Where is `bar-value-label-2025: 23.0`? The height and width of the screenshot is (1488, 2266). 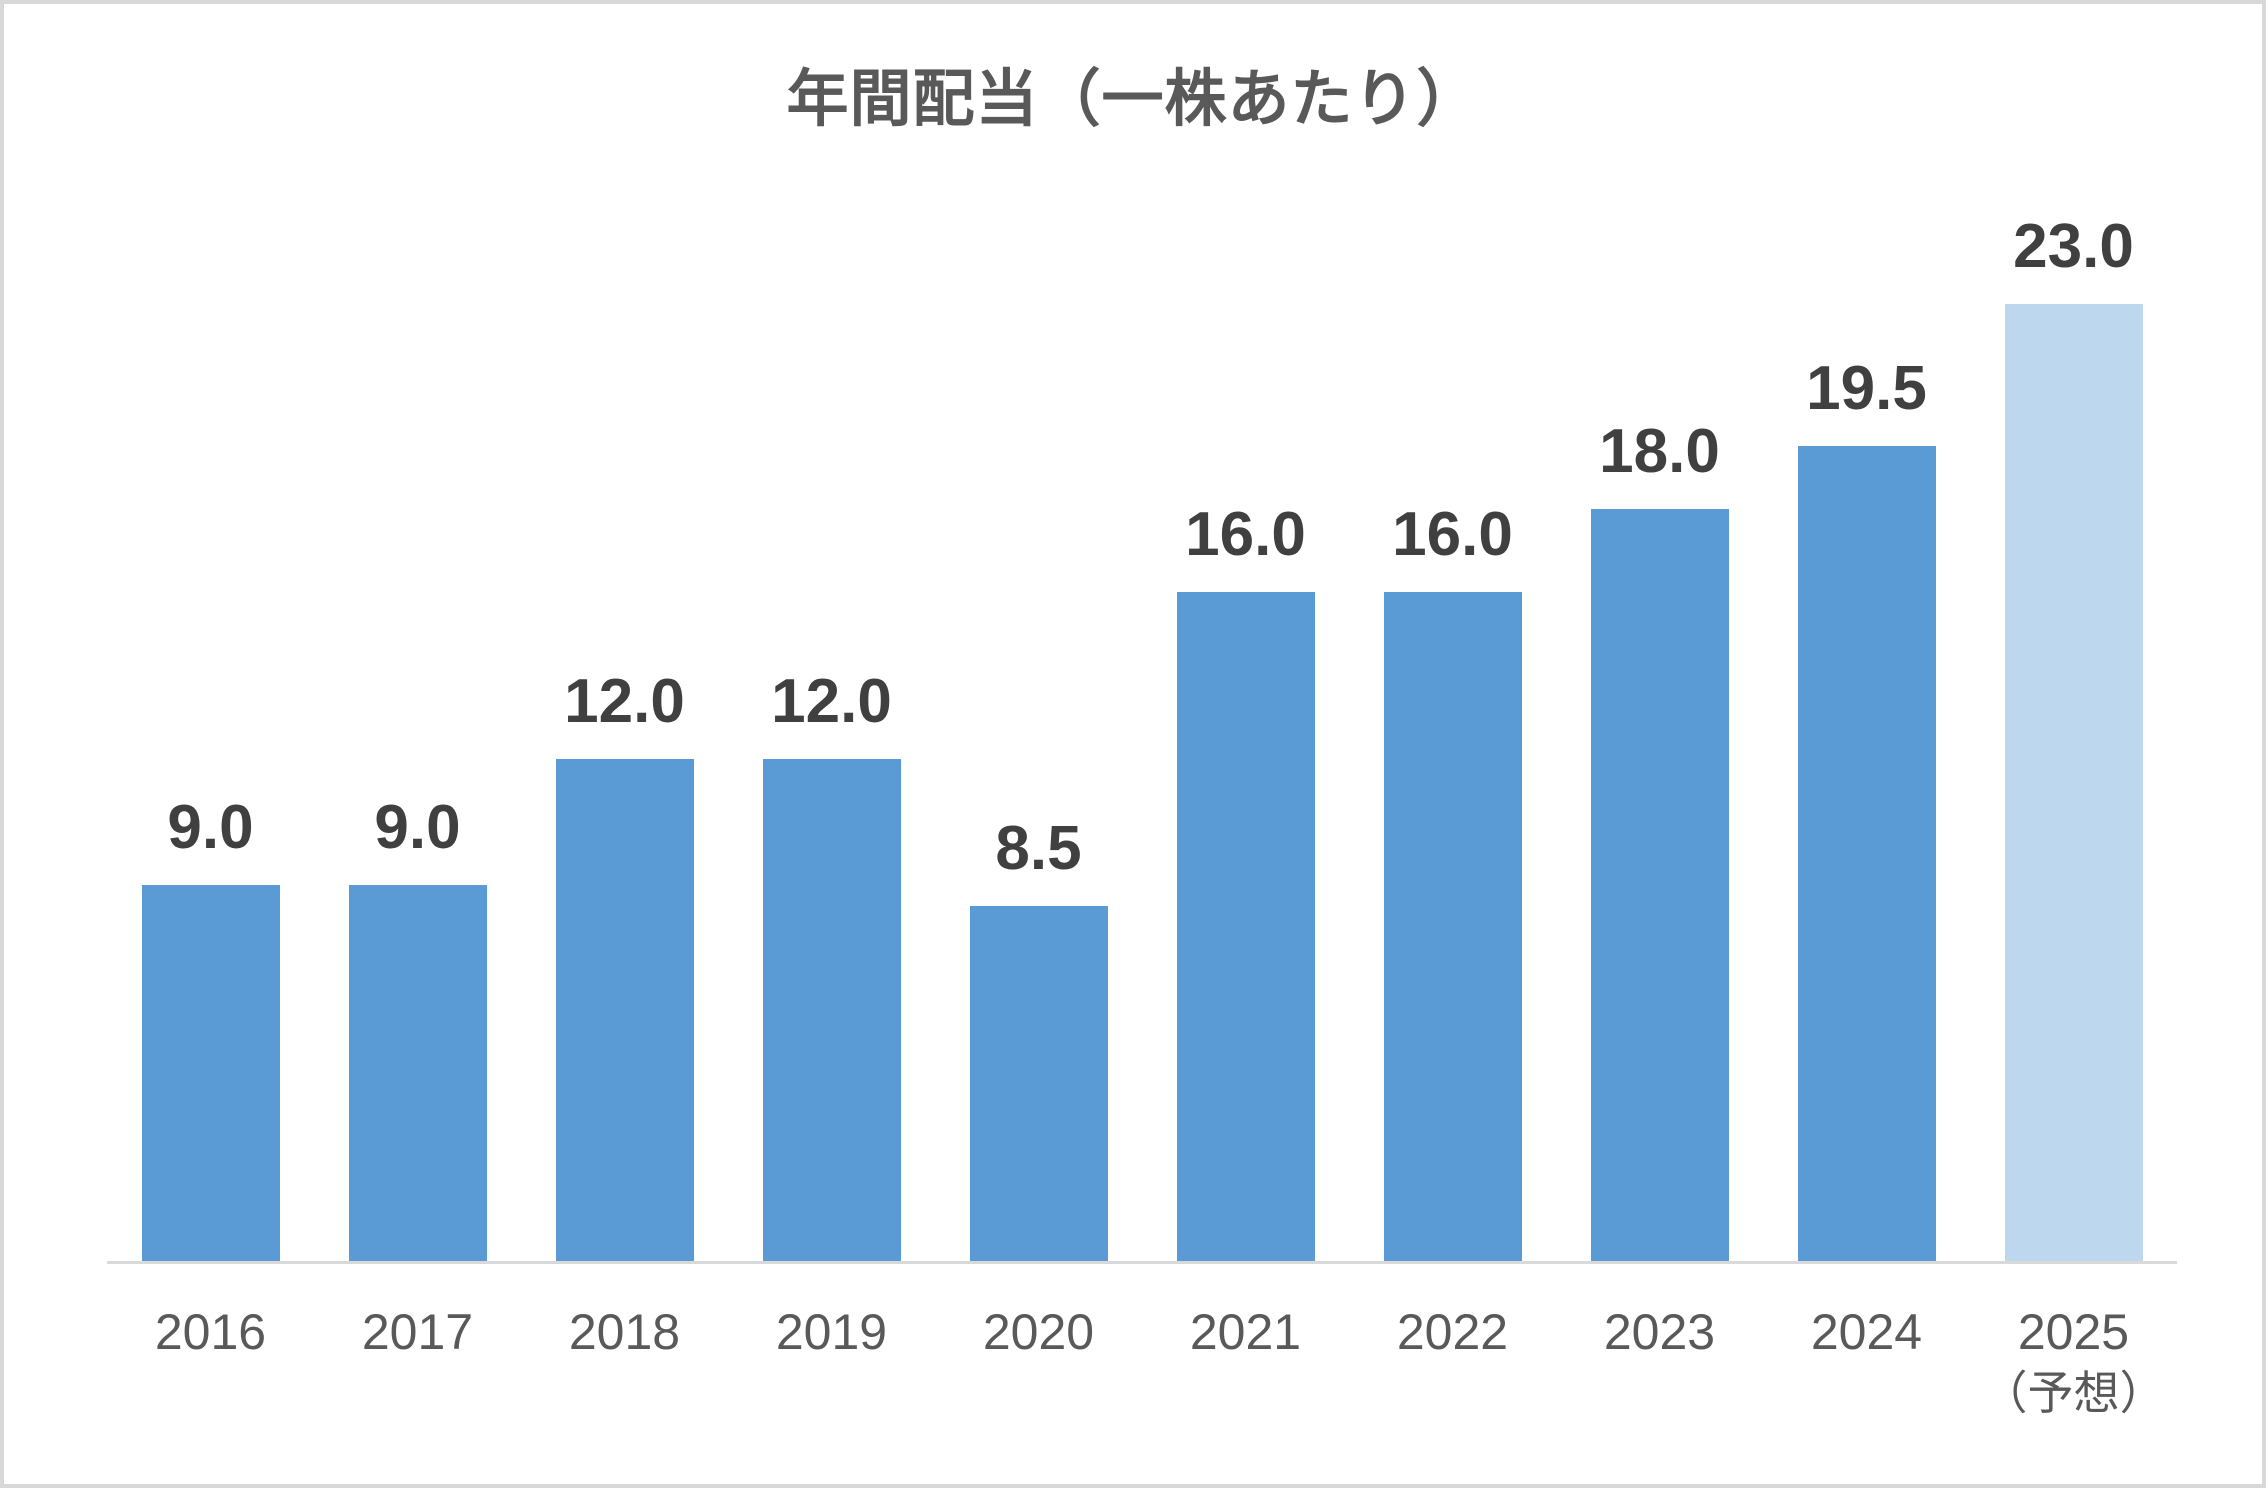 bar-value-label-2025: 23.0 is located at coordinates (2073, 246).